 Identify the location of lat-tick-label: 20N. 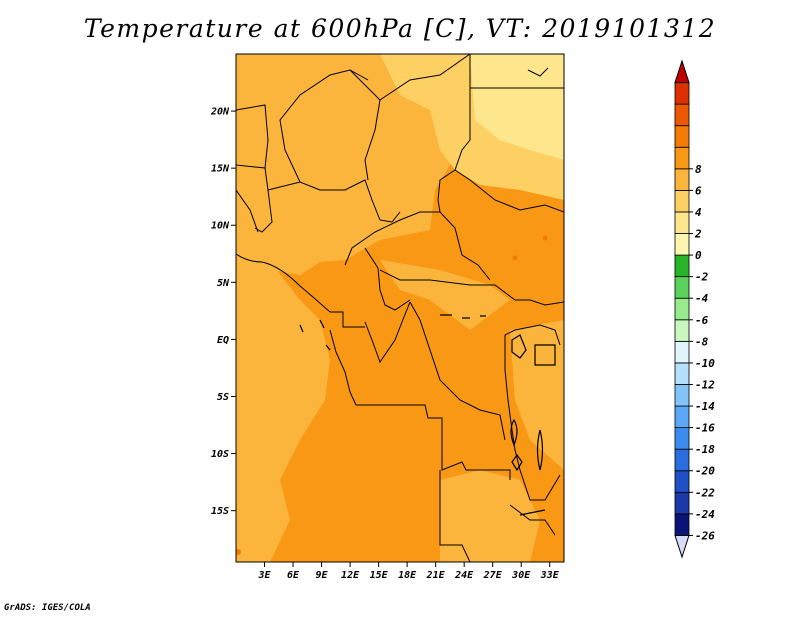
(220, 112).